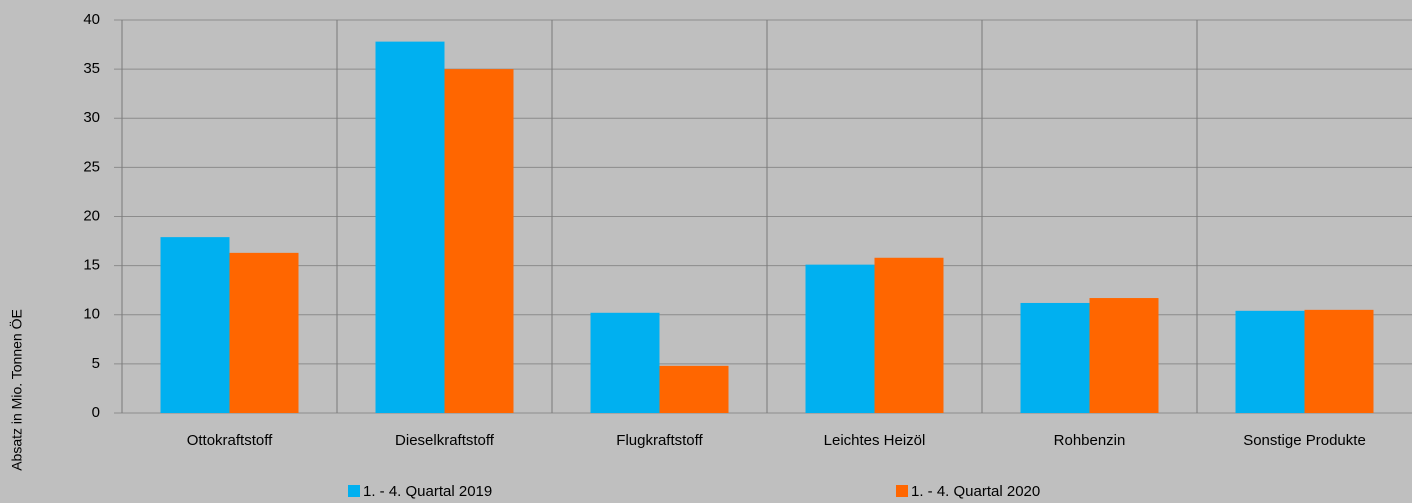 Image resolution: width=1412 pixels, height=503 pixels. I want to click on y-tick-label: 40, so click(91, 19).